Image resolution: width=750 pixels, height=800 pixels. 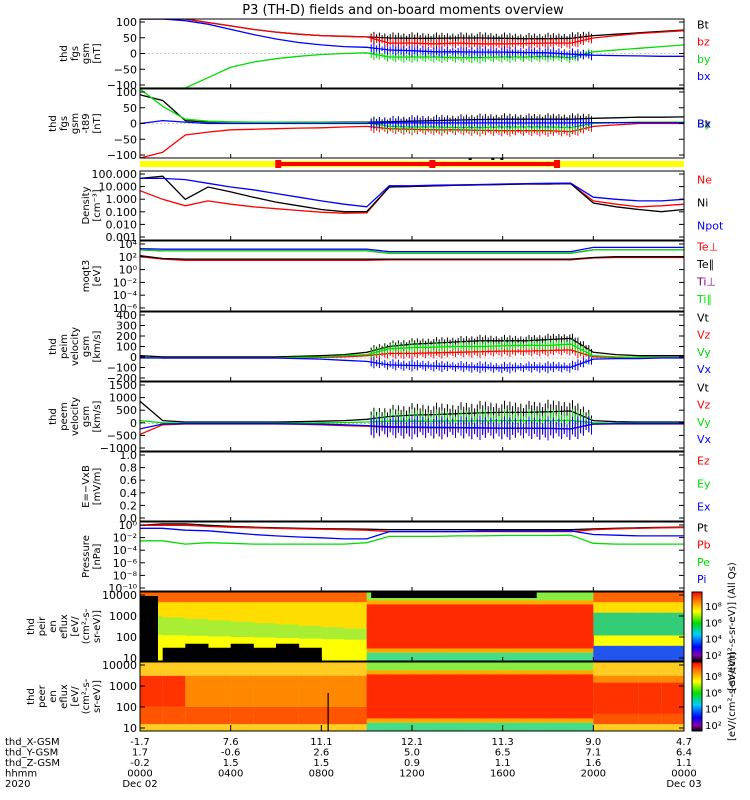 I want to click on legend-label: Bz, so click(x=704, y=124).